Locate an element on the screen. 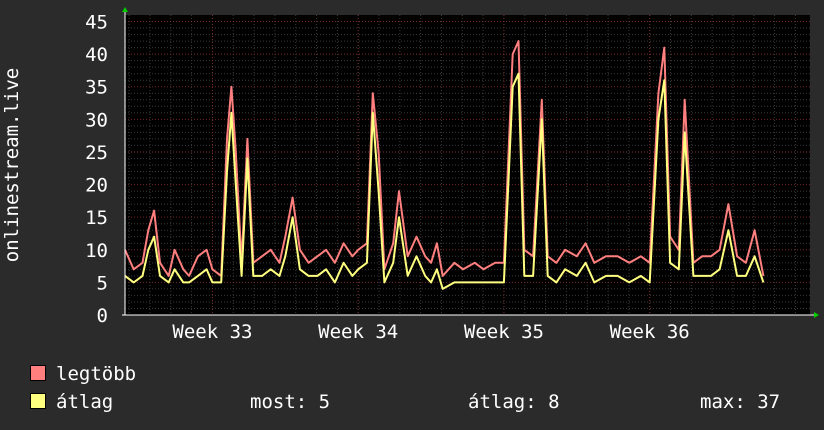 This screenshot has width=824, height=430. y-tick-label: 40 is located at coordinates (96, 55).